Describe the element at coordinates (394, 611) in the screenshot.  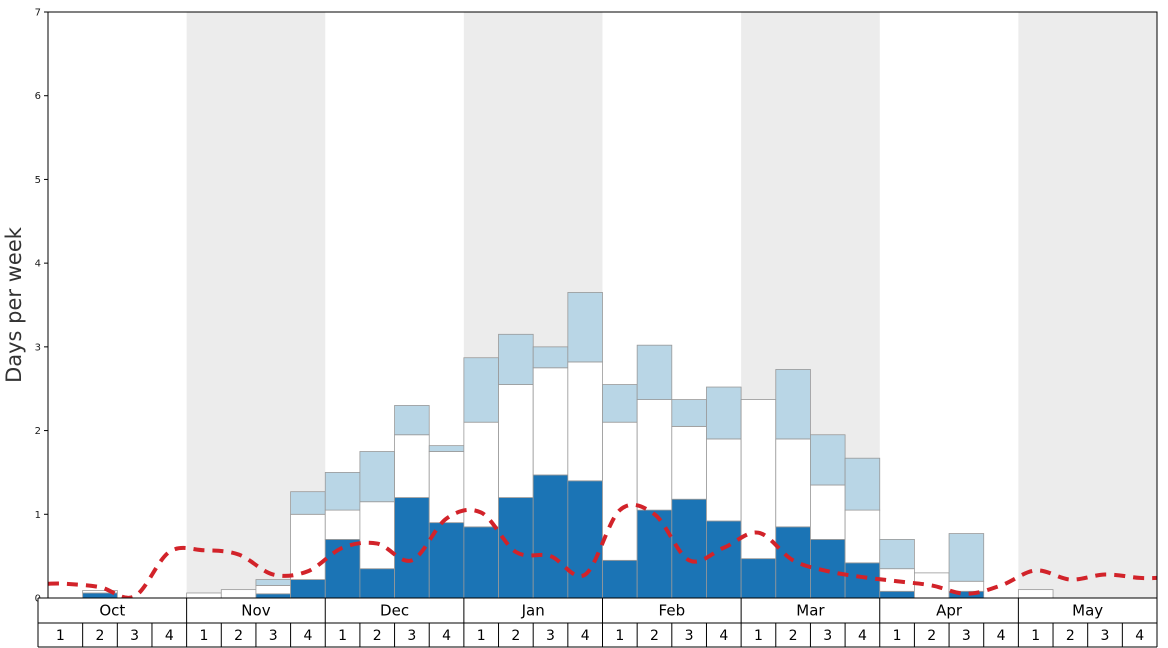
I see `month-label: Dec` at that location.